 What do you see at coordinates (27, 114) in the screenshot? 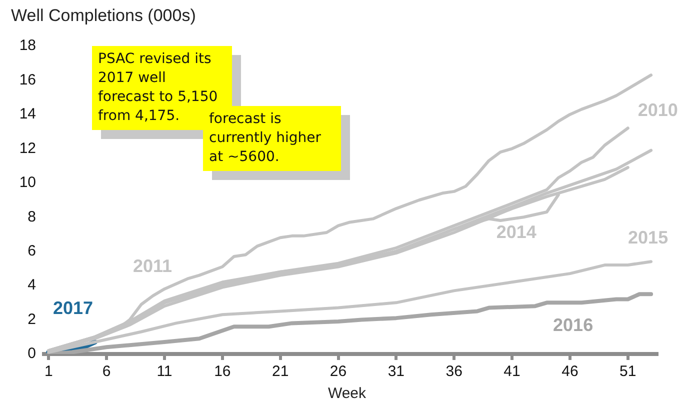
I see `y-tick-label: 14` at bounding box center [27, 114].